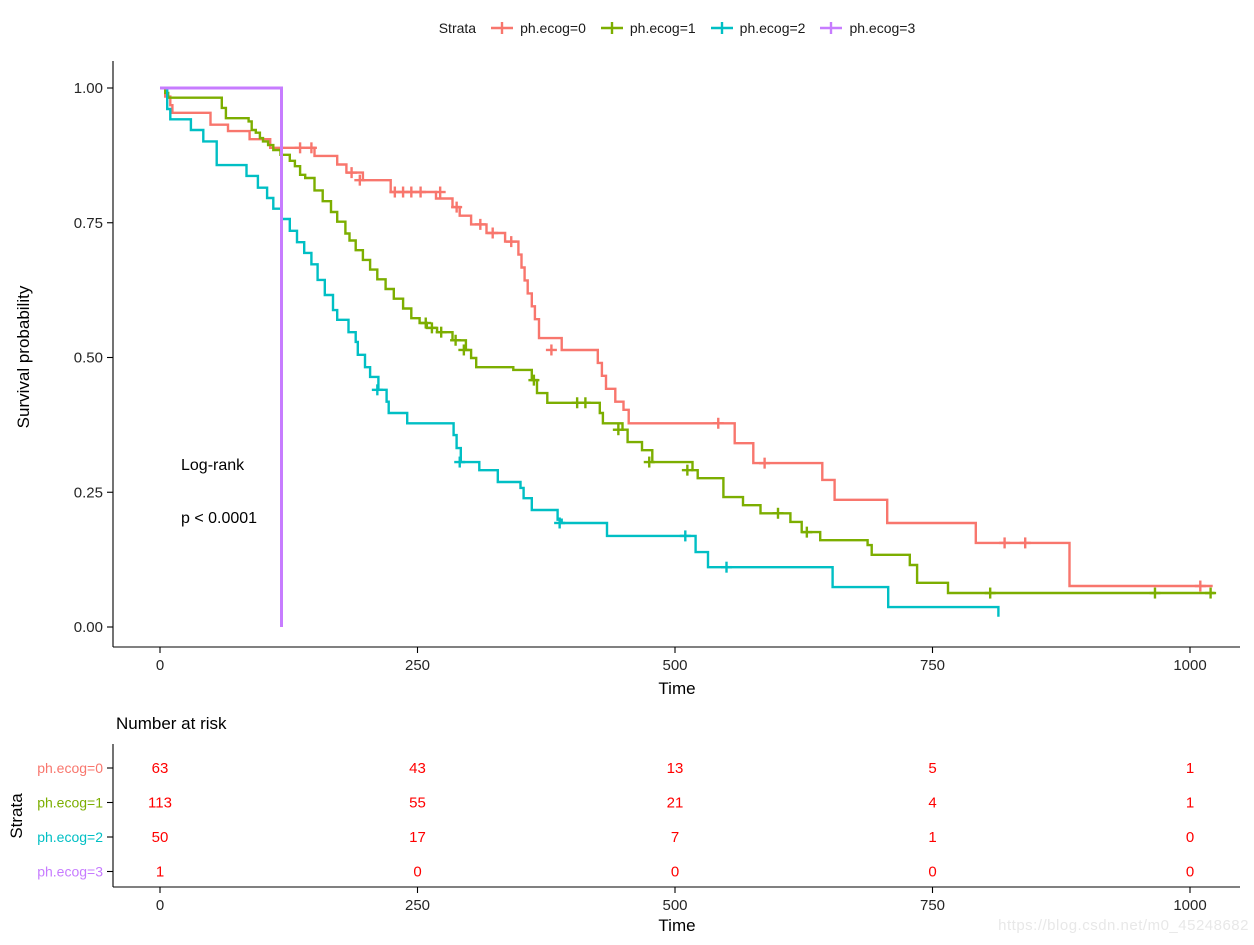 This screenshot has height=945, width=1254. Describe the element at coordinates (677, 688) in the screenshot. I see `x-axis-title: Time` at that location.